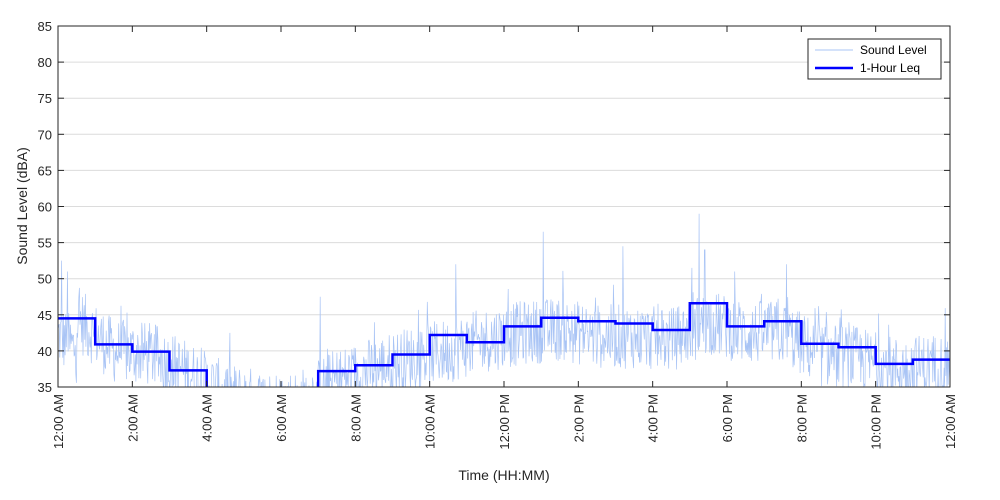  What do you see at coordinates (45, 62) in the screenshot?
I see `y-tick-label: 80` at bounding box center [45, 62].